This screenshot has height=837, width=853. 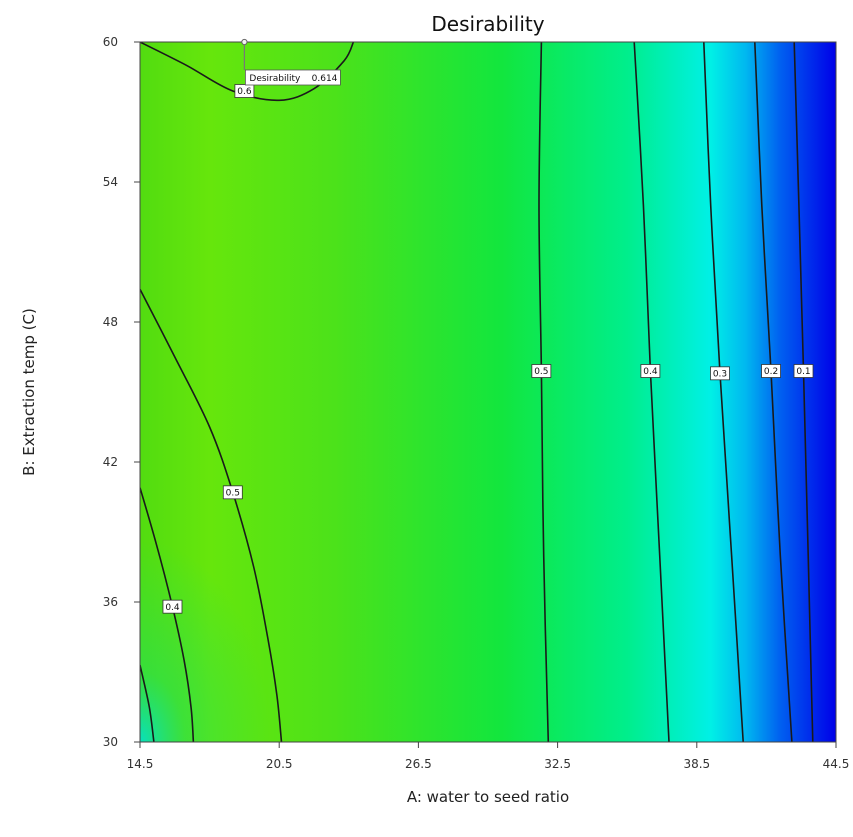 What do you see at coordinates (205, 641) in the screenshot?
I see `contour-field-corner` at bounding box center [205, 641].